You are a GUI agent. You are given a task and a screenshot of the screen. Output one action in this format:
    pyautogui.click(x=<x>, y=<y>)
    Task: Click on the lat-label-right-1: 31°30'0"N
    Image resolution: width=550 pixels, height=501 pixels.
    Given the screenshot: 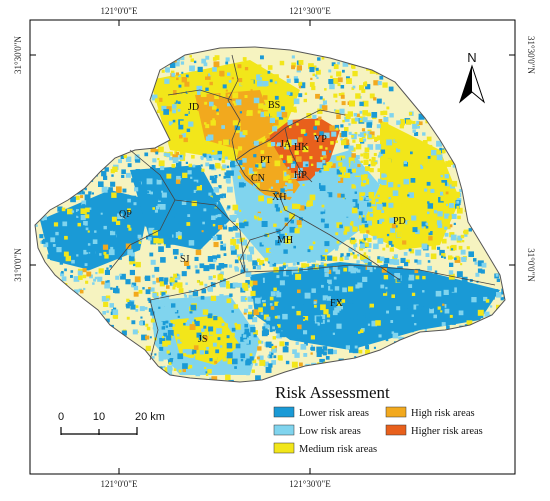 What is the action you would take?
    pyautogui.click(x=531, y=55)
    